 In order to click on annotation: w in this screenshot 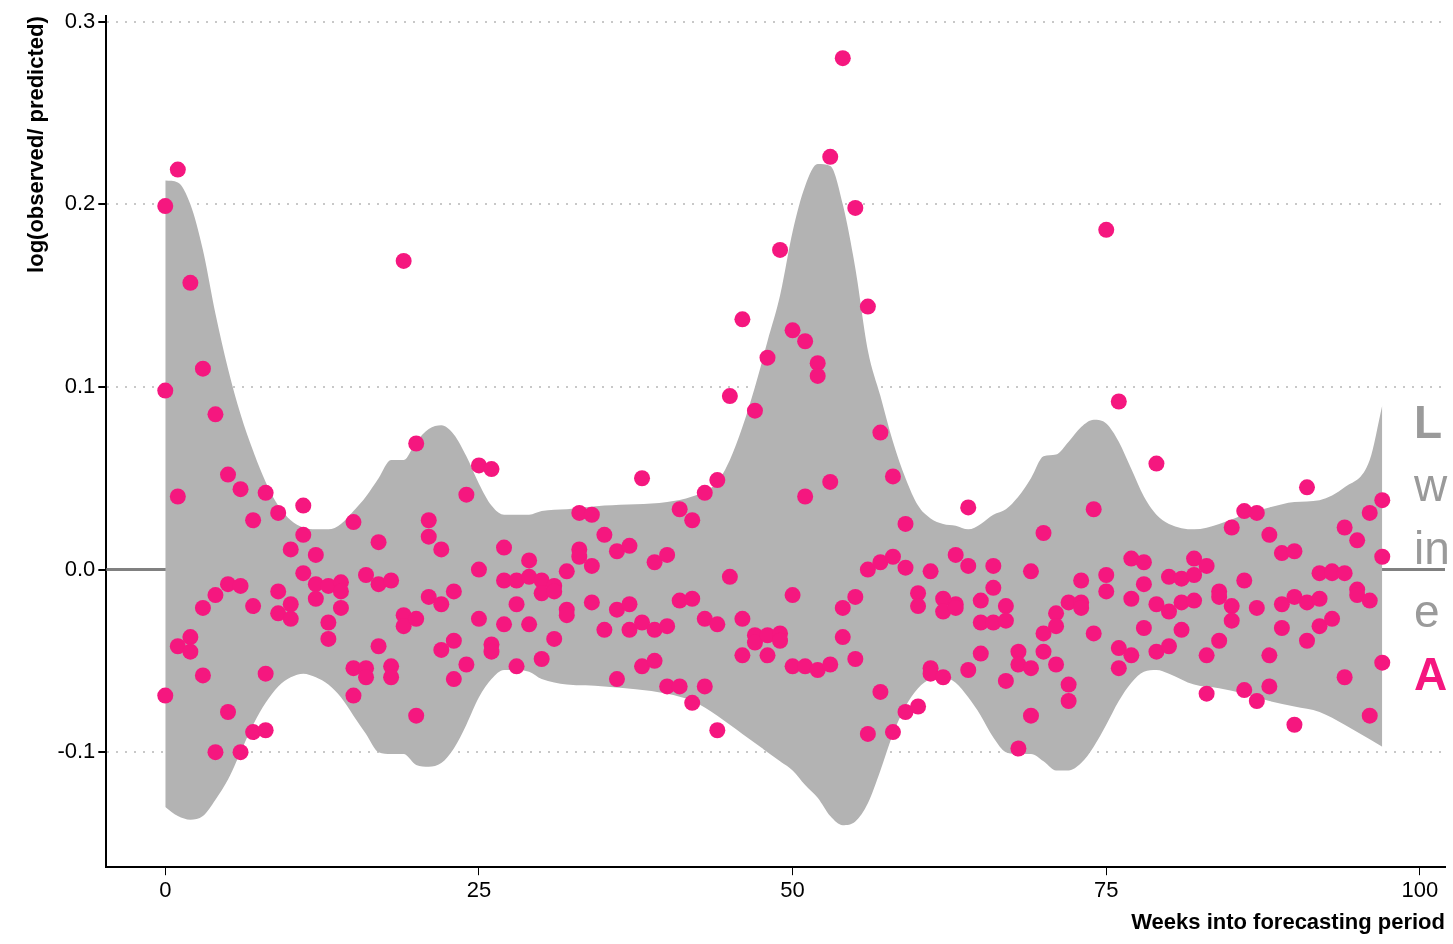, I will do `click(1430, 484)`.